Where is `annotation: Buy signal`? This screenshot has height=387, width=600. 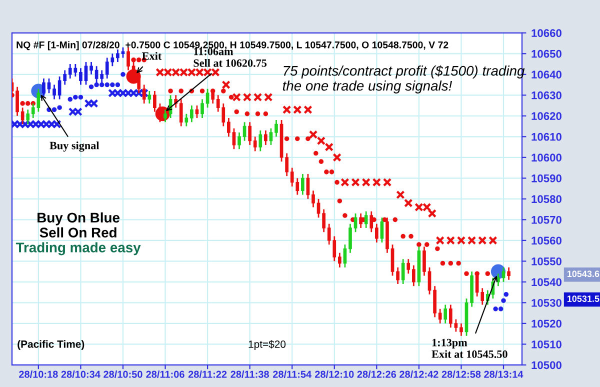 annotation: Buy signal is located at coordinates (75, 146).